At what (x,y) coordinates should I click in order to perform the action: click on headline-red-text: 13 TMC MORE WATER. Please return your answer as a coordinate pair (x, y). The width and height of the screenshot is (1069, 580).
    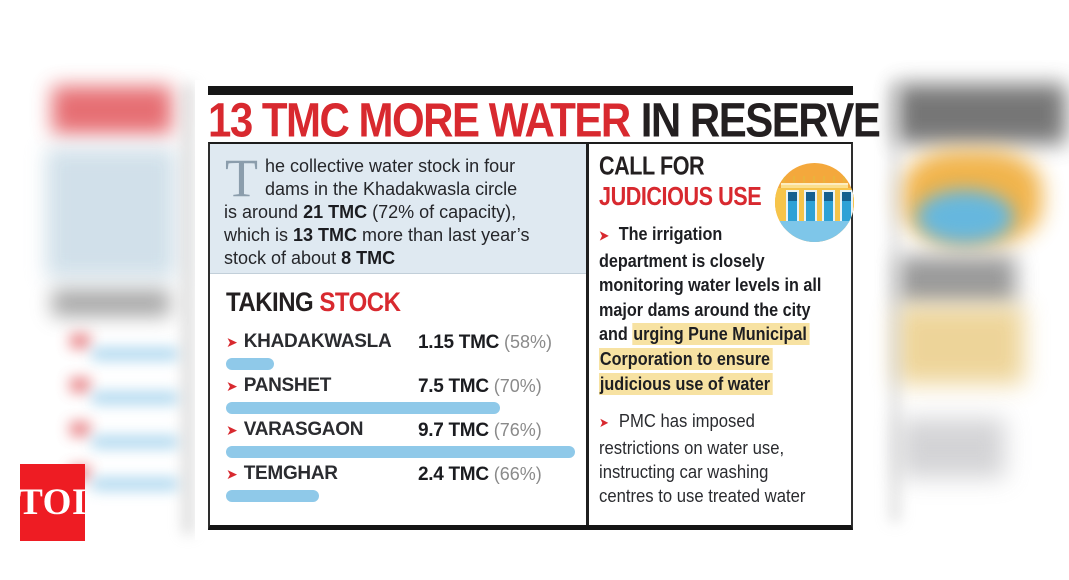
    Looking at the image, I should click on (419, 120).